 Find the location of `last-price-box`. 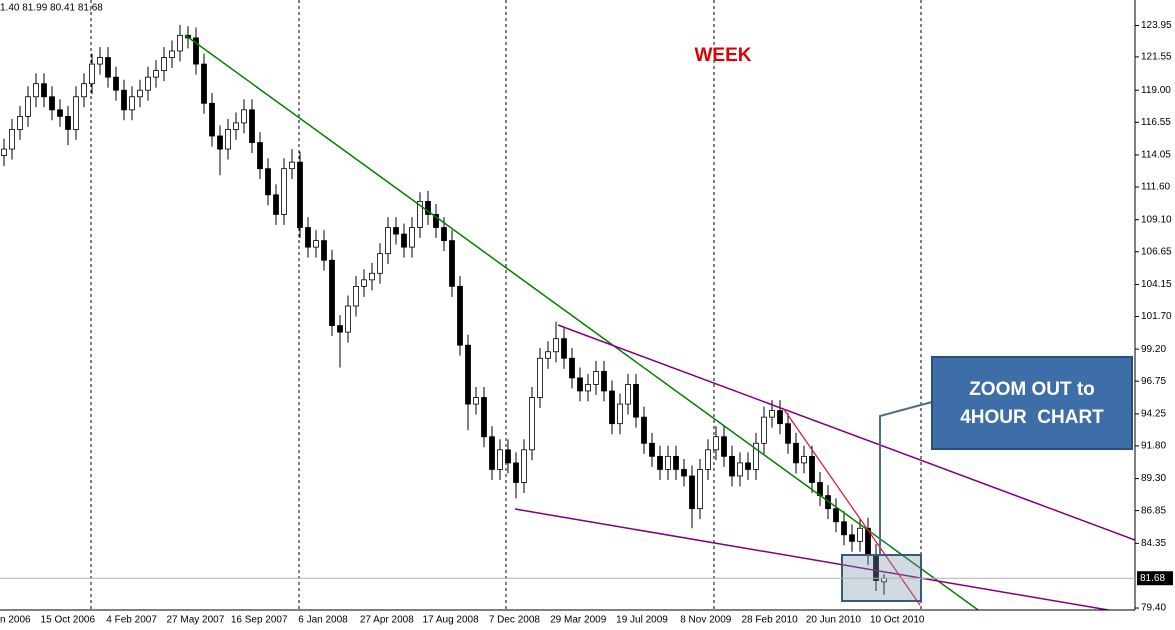

last-price-box is located at coordinates (1155, 578).